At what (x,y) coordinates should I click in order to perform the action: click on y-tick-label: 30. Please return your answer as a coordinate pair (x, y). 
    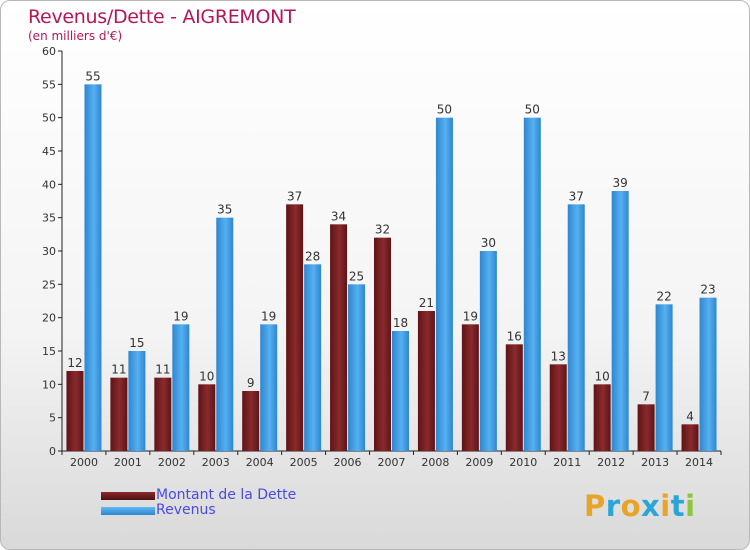
    Looking at the image, I should click on (49, 251).